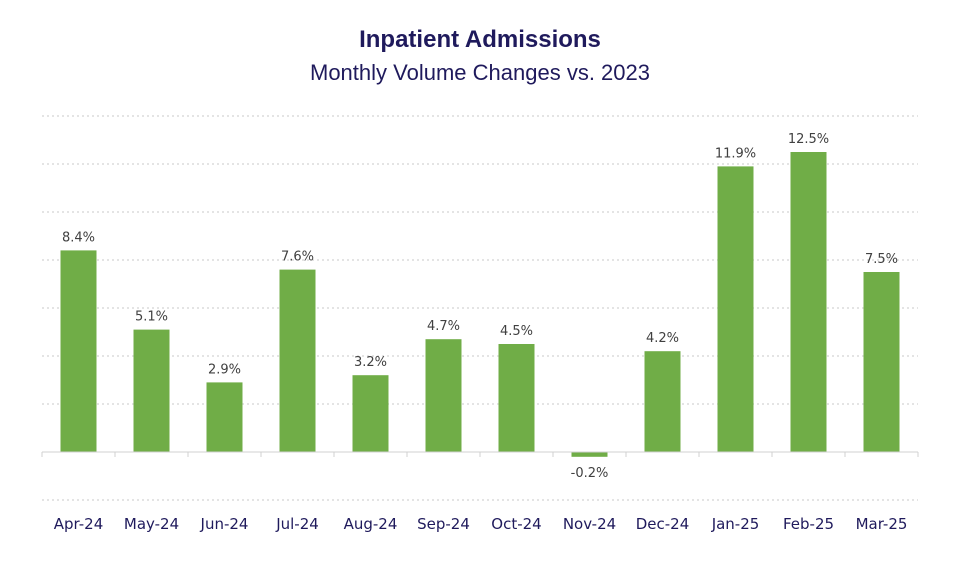 The width and height of the screenshot is (960, 576). I want to click on x-tick-label: Nov-24, so click(589, 524).